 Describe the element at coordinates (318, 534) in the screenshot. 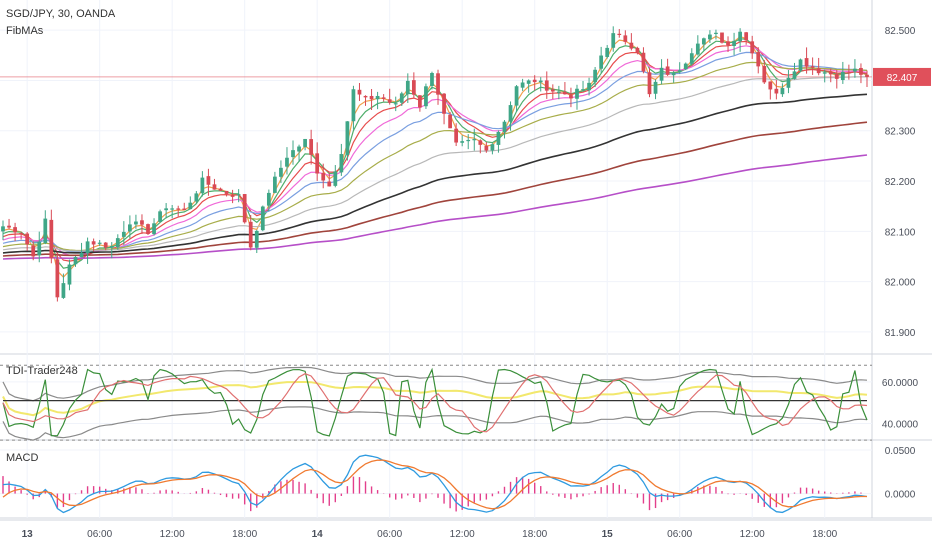

I see `time-axis-label: 14` at that location.